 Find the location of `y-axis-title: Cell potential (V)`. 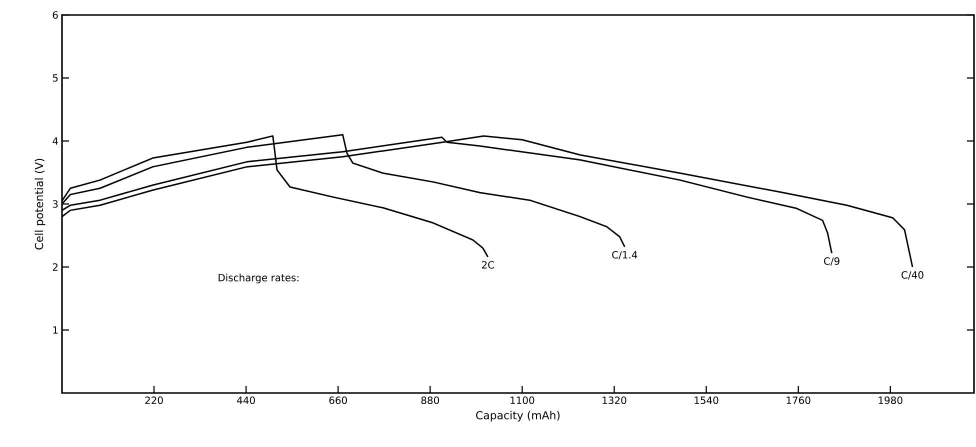

y-axis-title: Cell potential (V) is located at coordinates (40, 204).